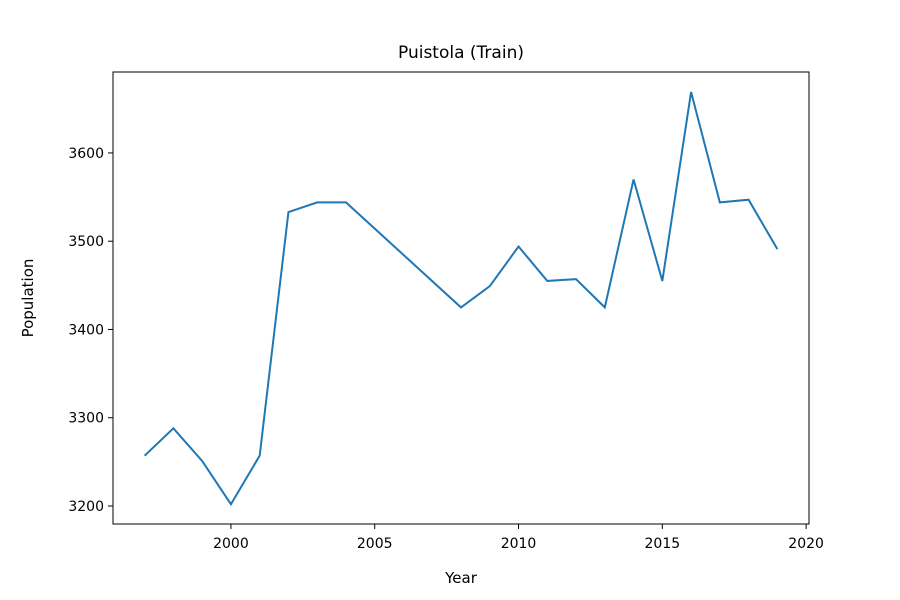 This screenshot has width=900, height=600. I want to click on y-tick-label: 3600, so click(86, 154).